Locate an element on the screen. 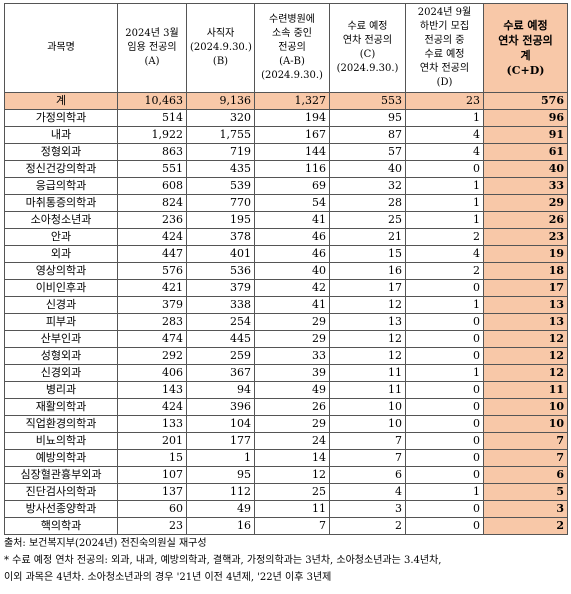  value-cell: 137 is located at coordinates (152, 492).